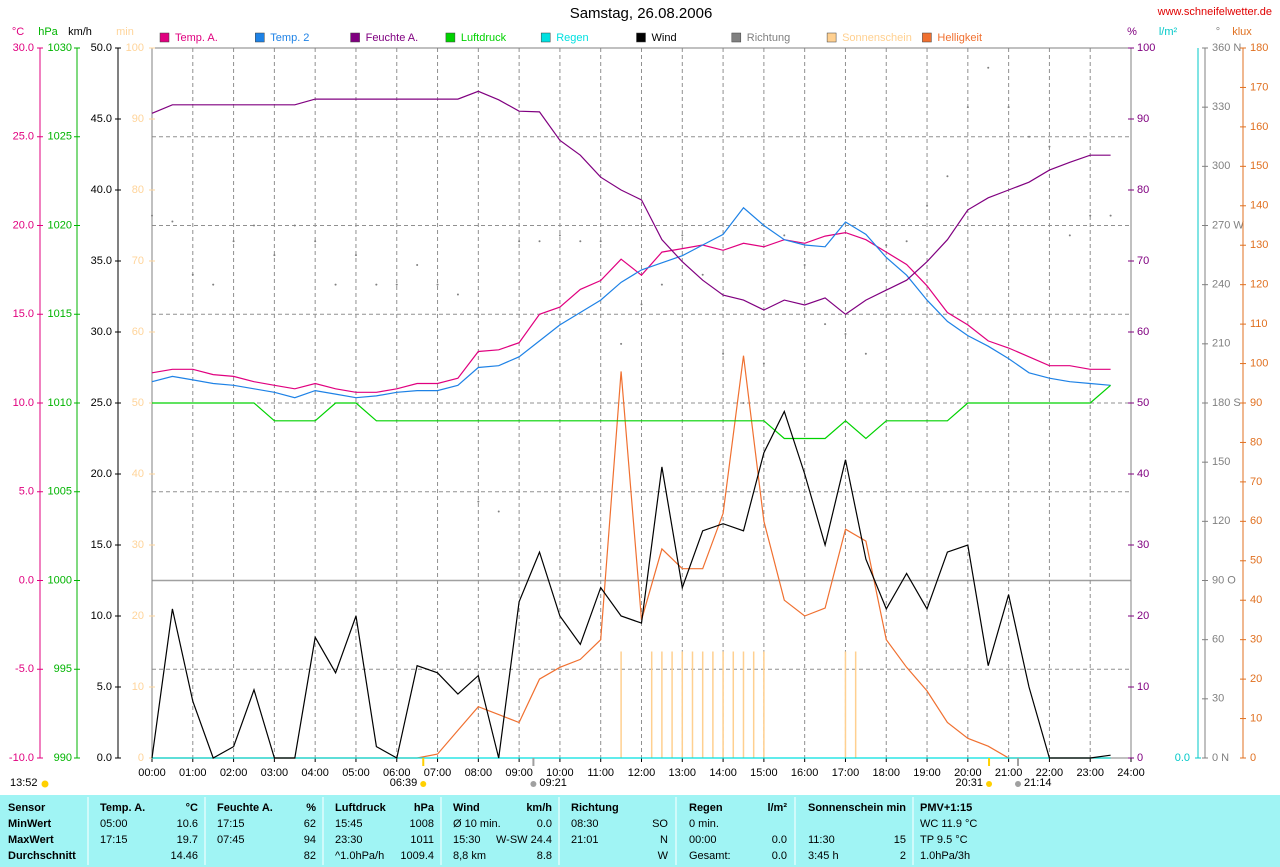  I want to click on x-tick-label: 24:00, so click(1131, 773).